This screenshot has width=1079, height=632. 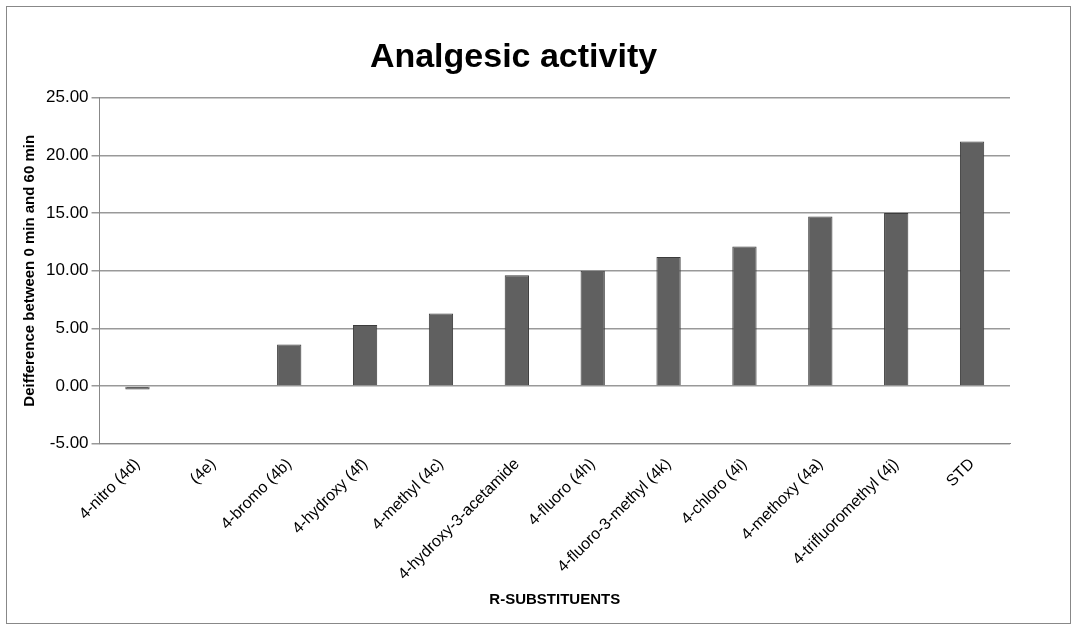 What do you see at coordinates (202, 470) in the screenshot?
I see `x-tick-label: (4e)` at bounding box center [202, 470].